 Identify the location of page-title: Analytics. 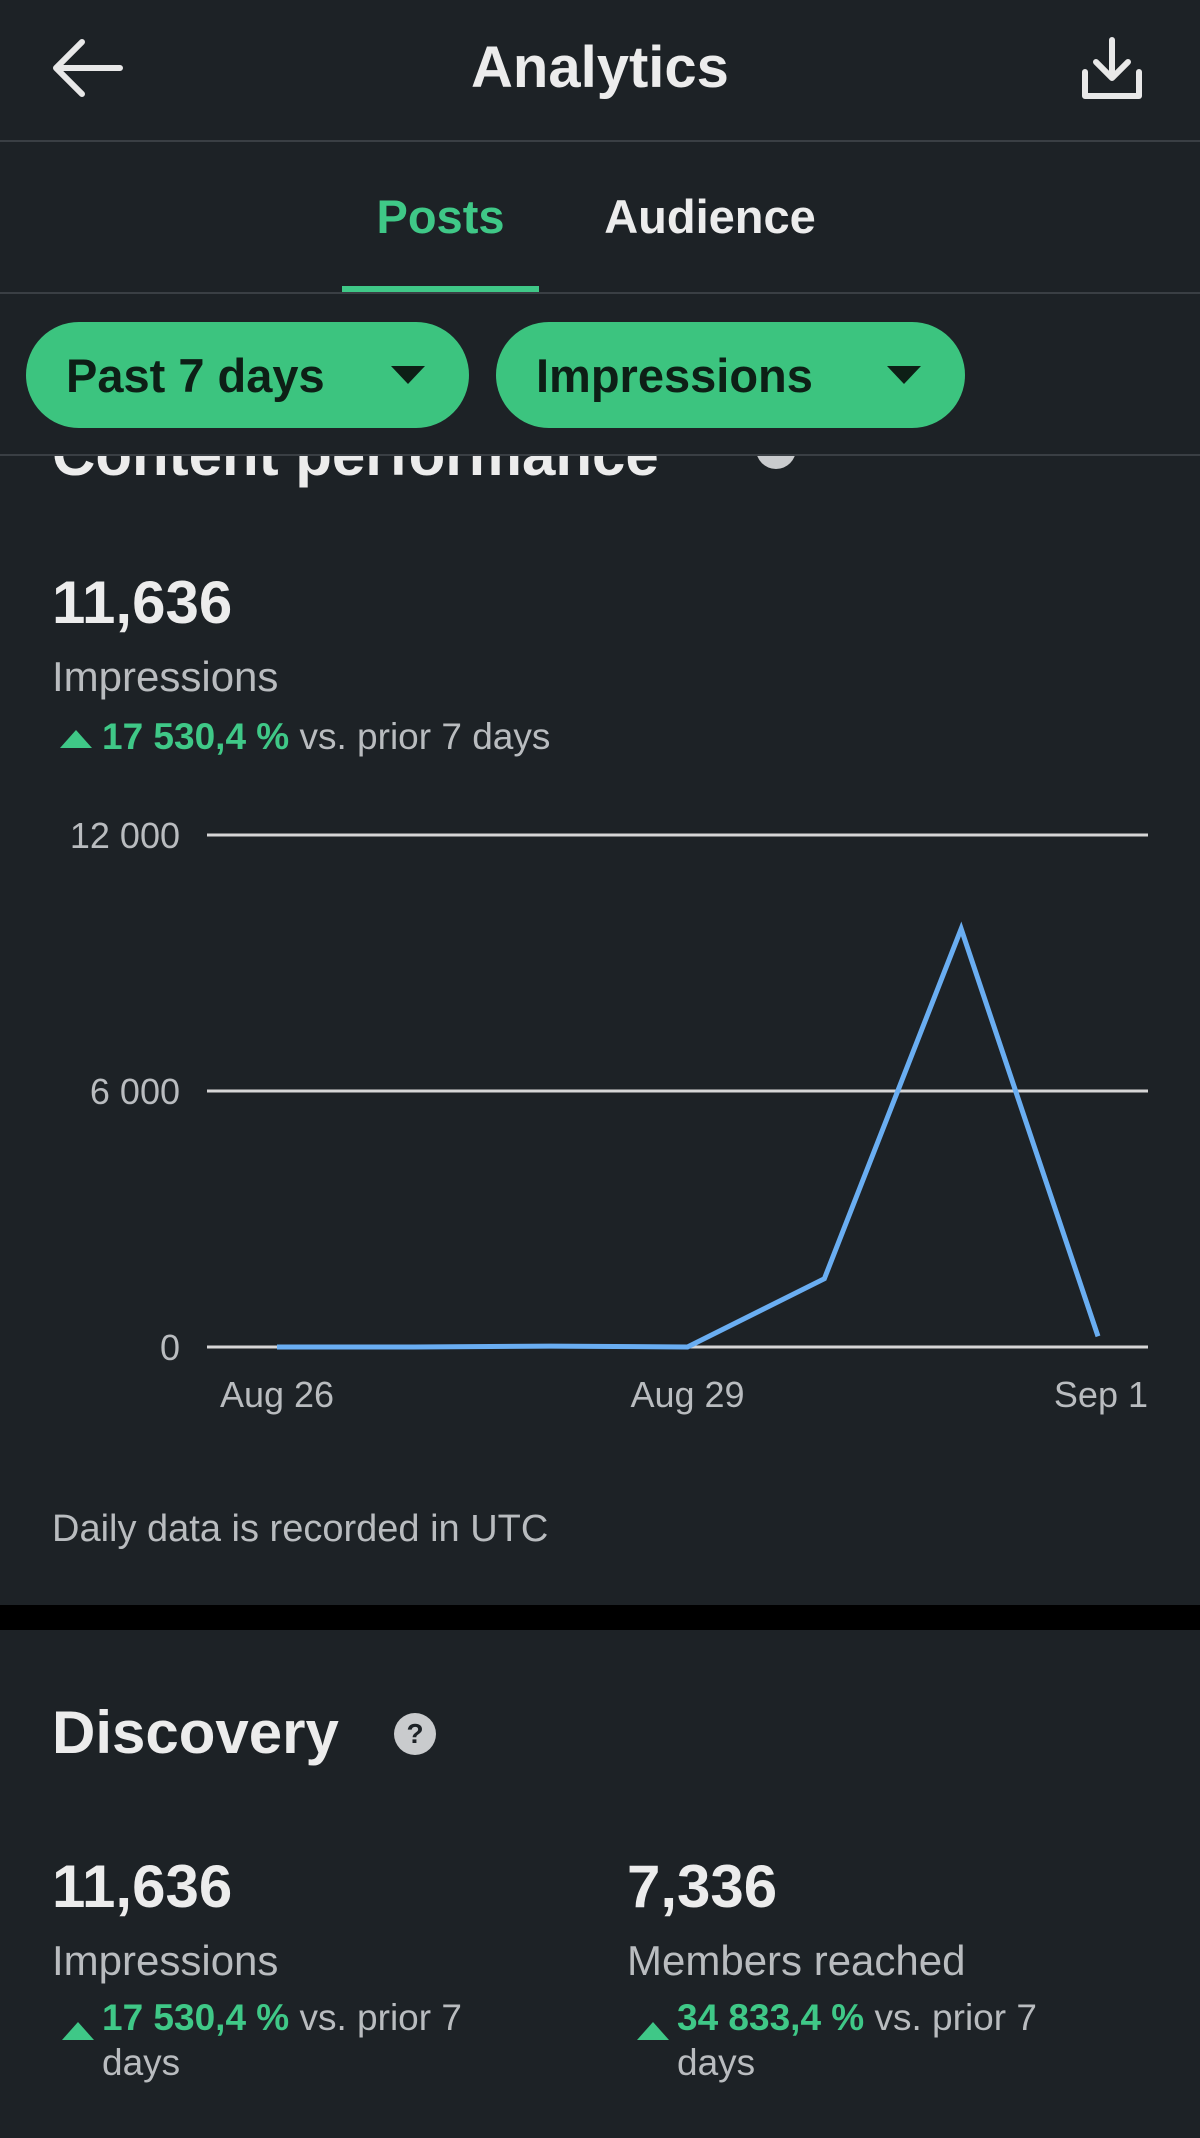
(600, 67).